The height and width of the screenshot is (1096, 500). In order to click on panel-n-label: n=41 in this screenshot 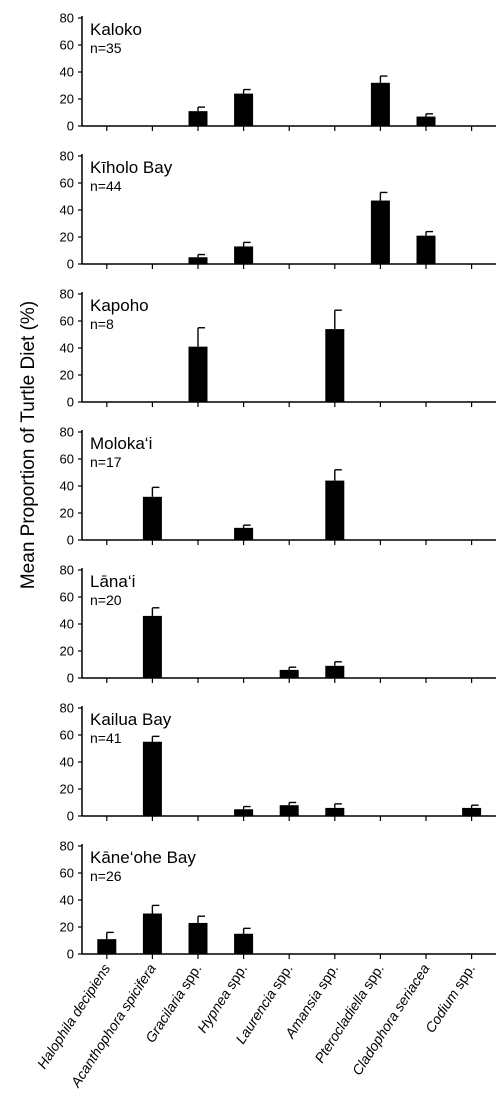, I will do `click(106, 738)`.